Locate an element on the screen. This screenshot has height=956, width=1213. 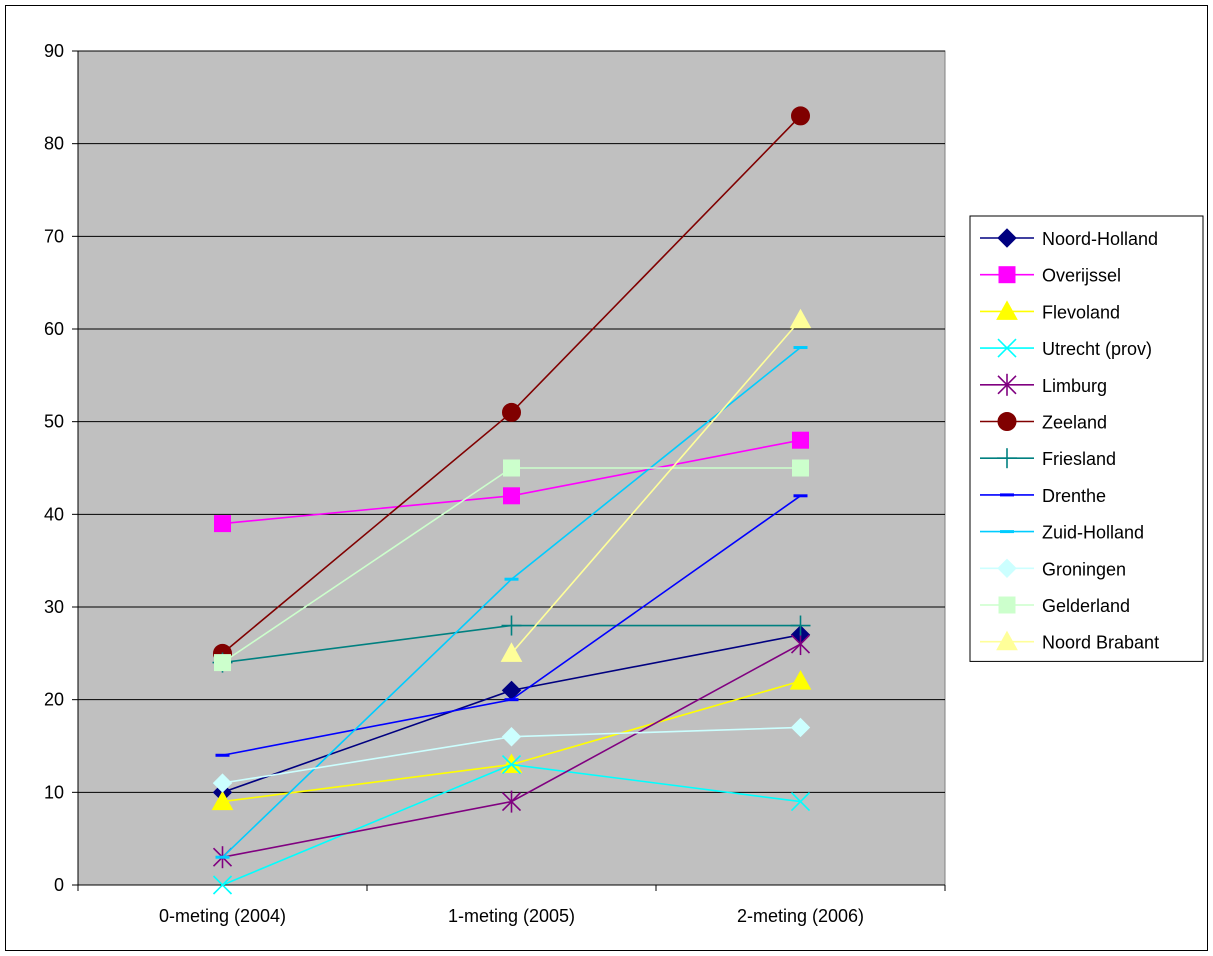
legend-label: Flevoland is located at coordinates (1081, 312).